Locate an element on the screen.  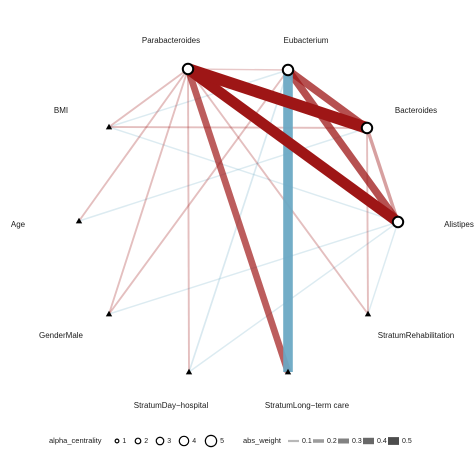
edge-parabacteroides-stratumdayhospital is located at coordinates (188, 220).